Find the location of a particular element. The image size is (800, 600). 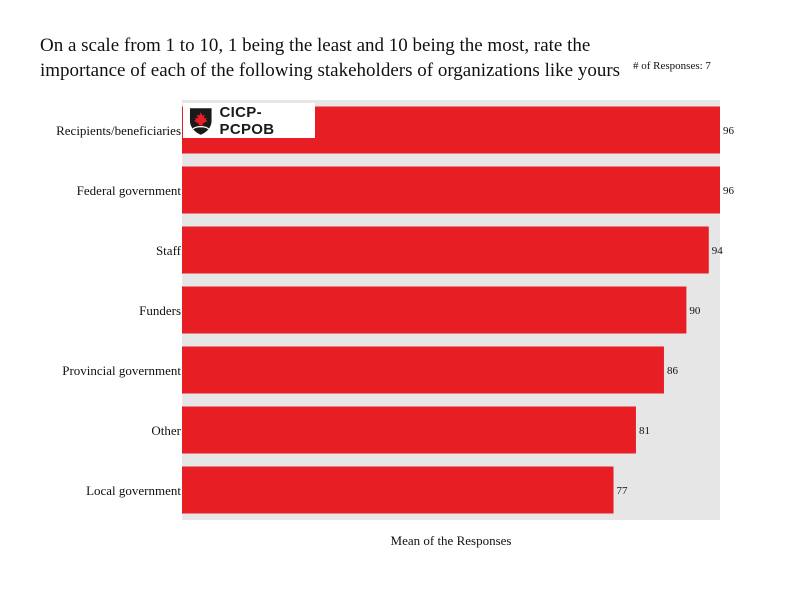

bar-local-government is located at coordinates (398, 490).